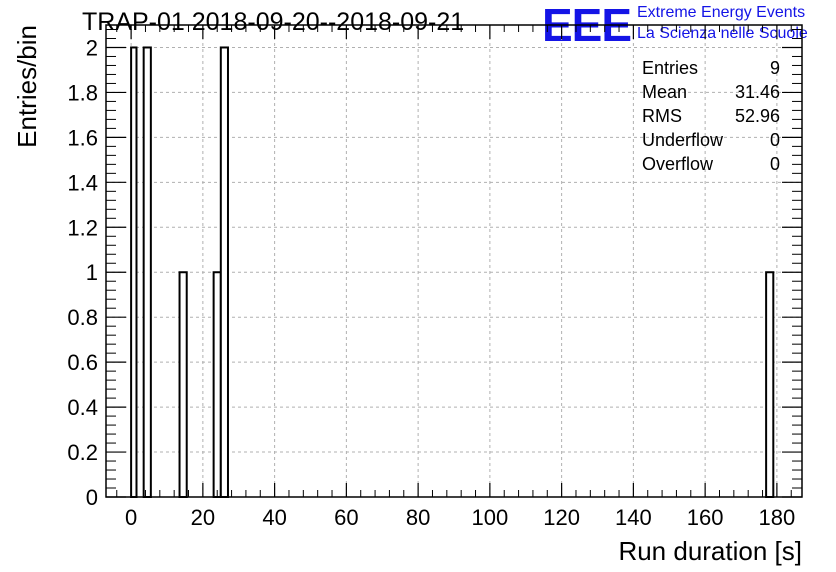 The height and width of the screenshot is (572, 836). What do you see at coordinates (710, 551) in the screenshot?
I see `x-axis-label: Run duration [s]` at bounding box center [710, 551].